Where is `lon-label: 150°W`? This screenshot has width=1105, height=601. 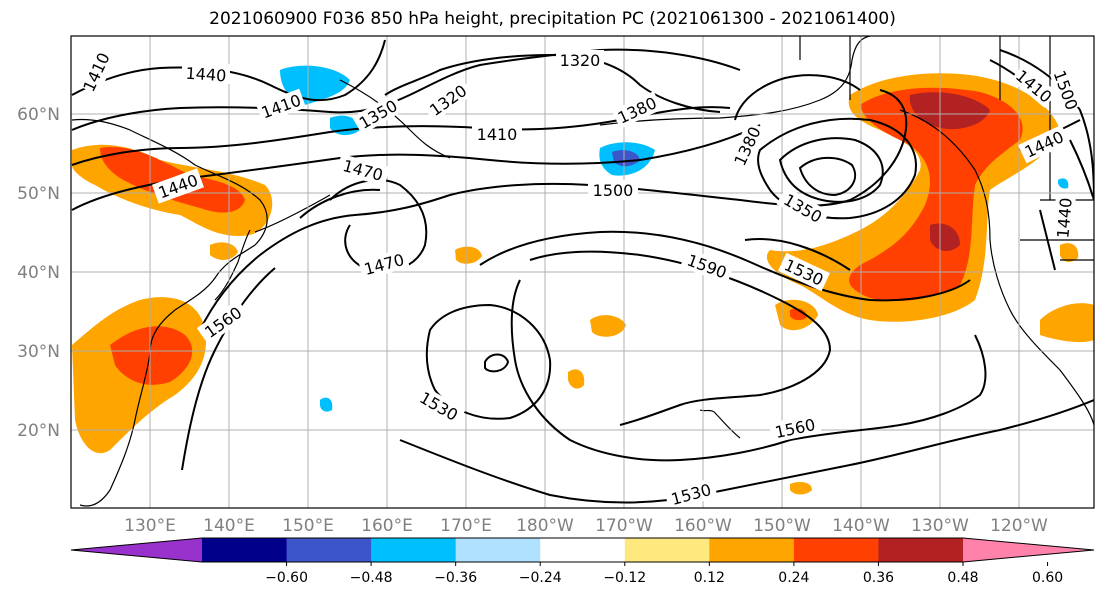
lon-label: 150°W is located at coordinates (782, 526).